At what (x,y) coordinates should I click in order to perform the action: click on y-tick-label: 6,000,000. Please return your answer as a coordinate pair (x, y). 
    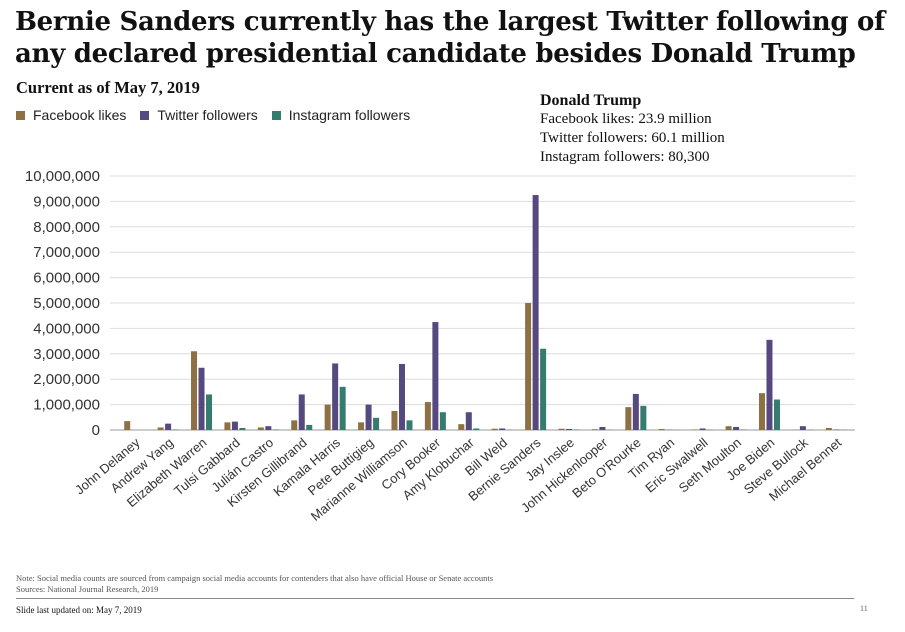
    Looking at the image, I should click on (66, 278).